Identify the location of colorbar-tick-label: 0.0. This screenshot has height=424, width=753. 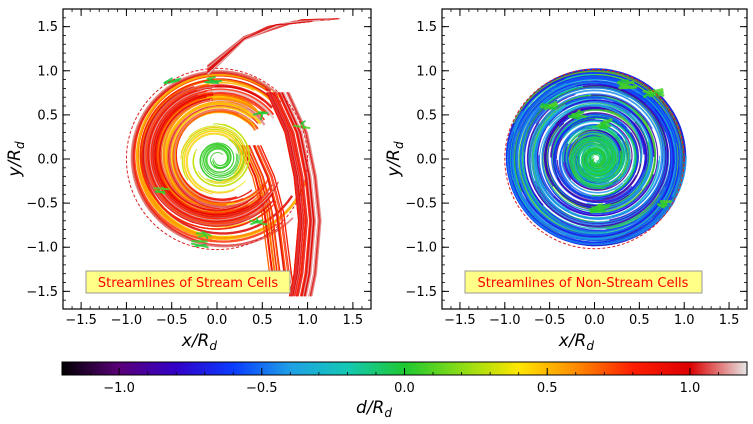
(404, 388).